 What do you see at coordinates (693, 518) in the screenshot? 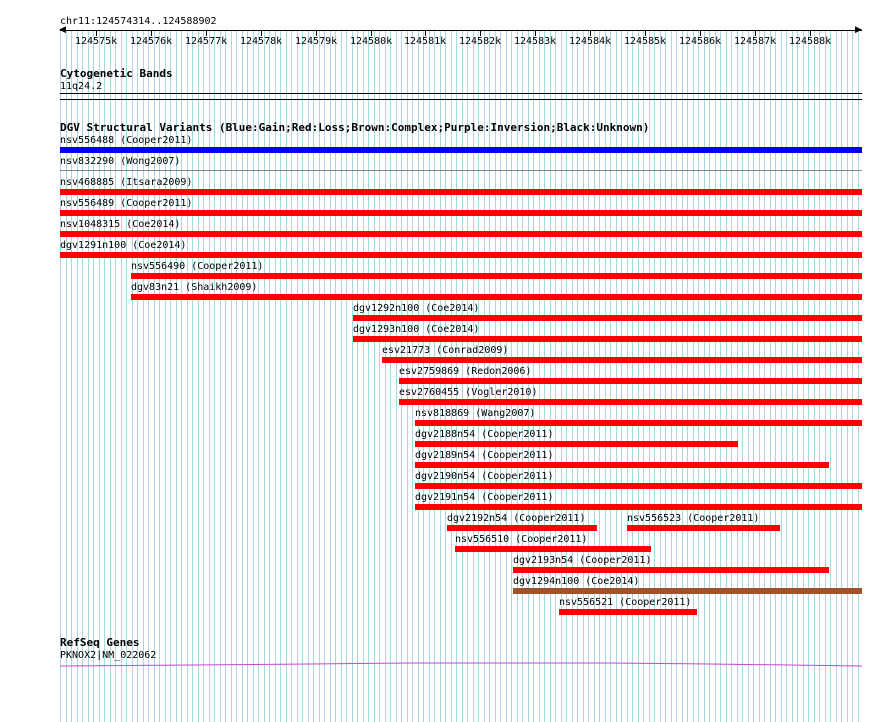
I see `dgv-feature-label: nsv556523 (Cooper2011)` at bounding box center [693, 518].